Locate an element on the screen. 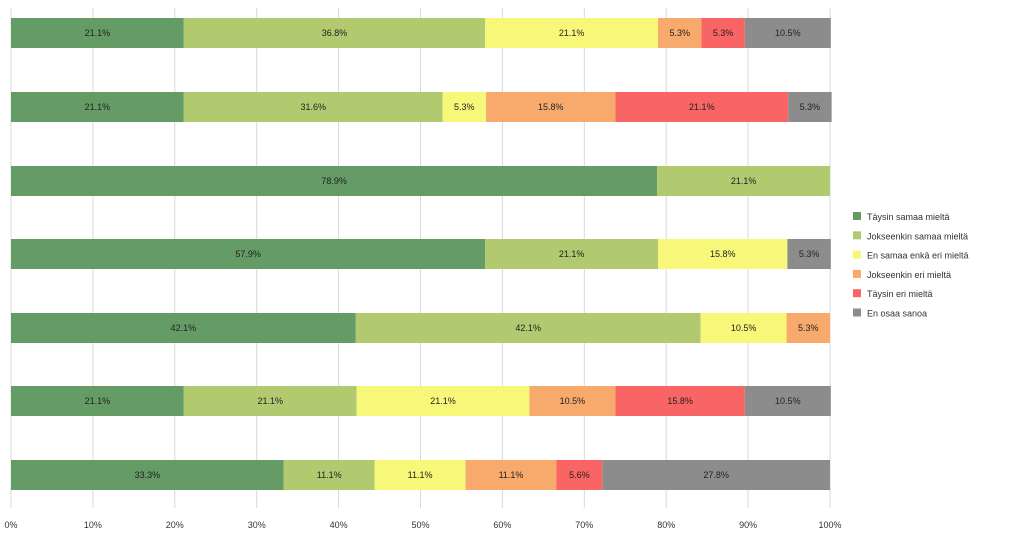  x-tick-label: 100% is located at coordinates (829, 525).